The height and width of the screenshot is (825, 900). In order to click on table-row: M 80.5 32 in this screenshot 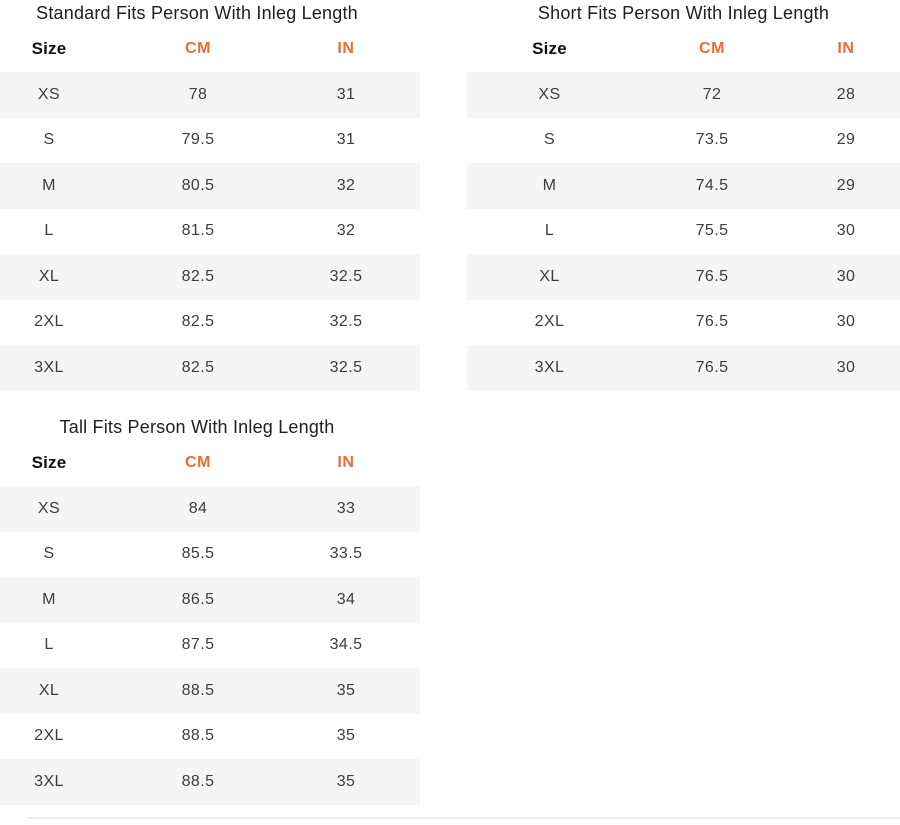, I will do `click(210, 186)`.